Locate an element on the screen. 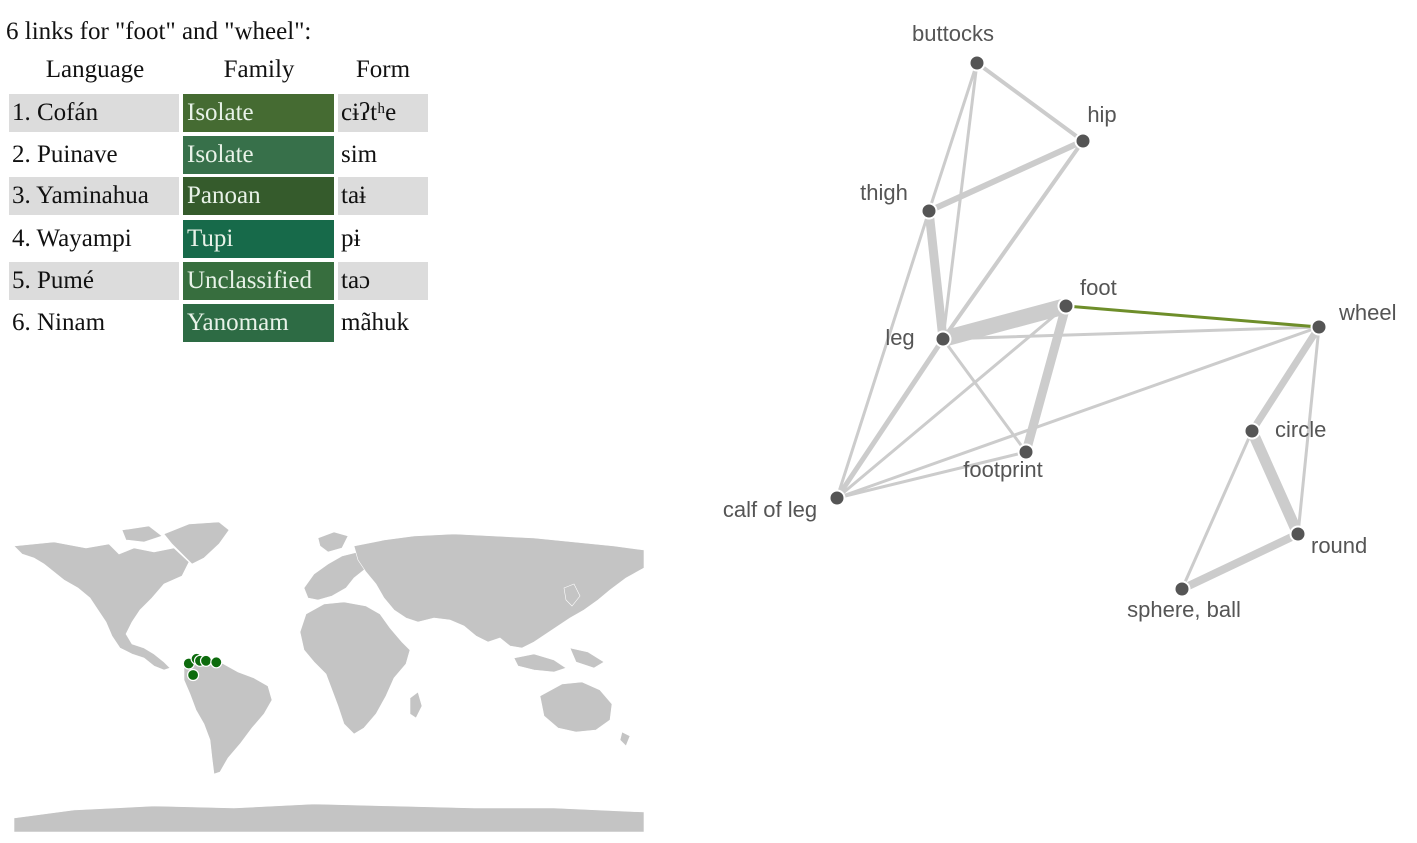 This screenshot has width=1417, height=843. table-cell-language: 3. Yaminahua is located at coordinates (94, 196).